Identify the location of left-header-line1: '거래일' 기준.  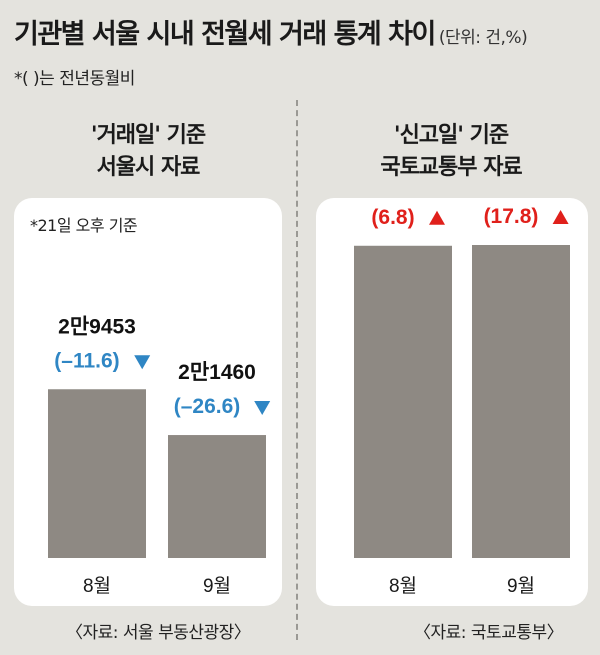
(148, 135).